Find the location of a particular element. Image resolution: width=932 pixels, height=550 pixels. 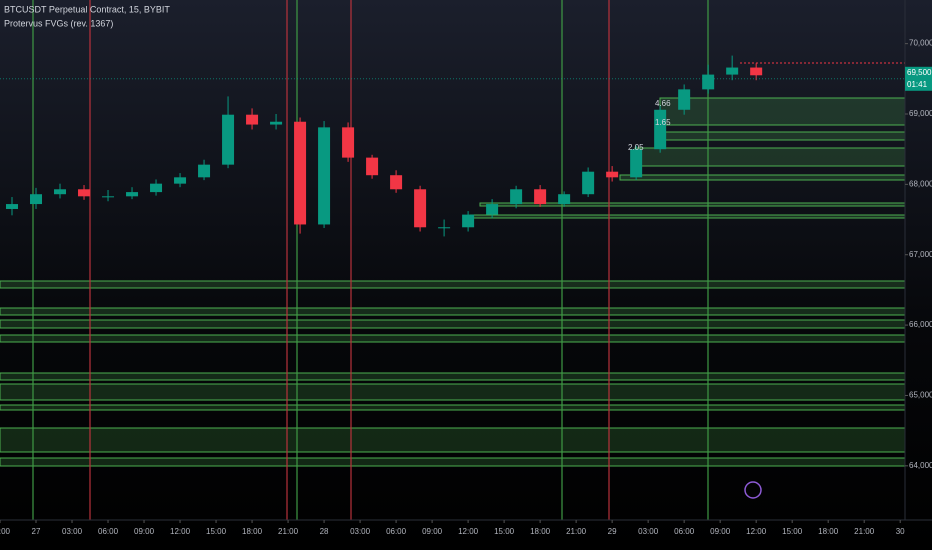

indicator-name: Protervus FVGs (rev. 1367) is located at coordinates (58, 23).